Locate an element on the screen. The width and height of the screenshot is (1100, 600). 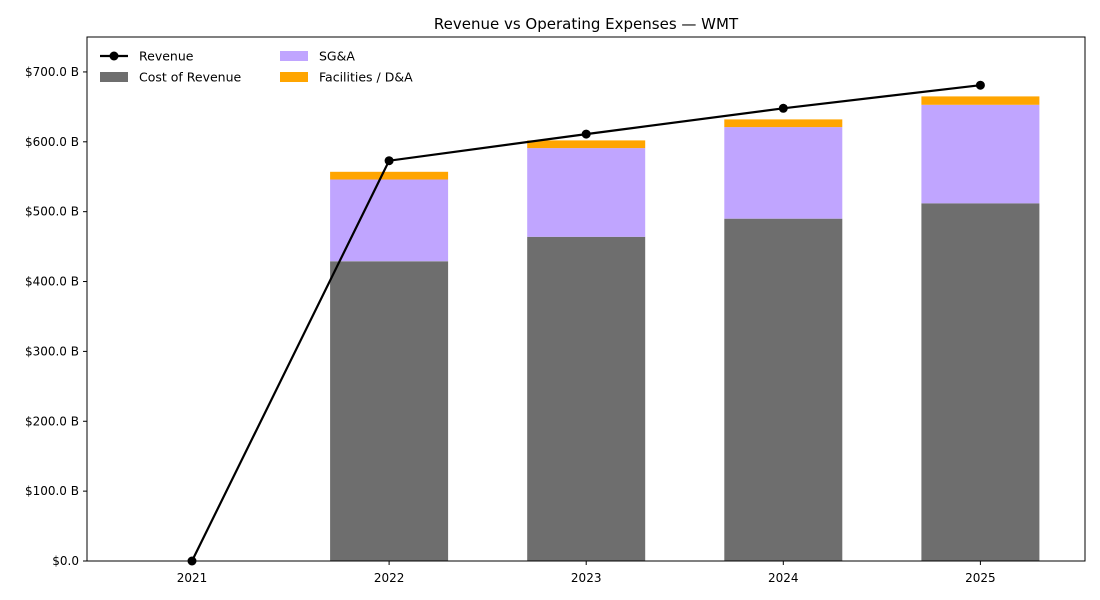
y-tick-label: $200.0 B is located at coordinates (52, 421).